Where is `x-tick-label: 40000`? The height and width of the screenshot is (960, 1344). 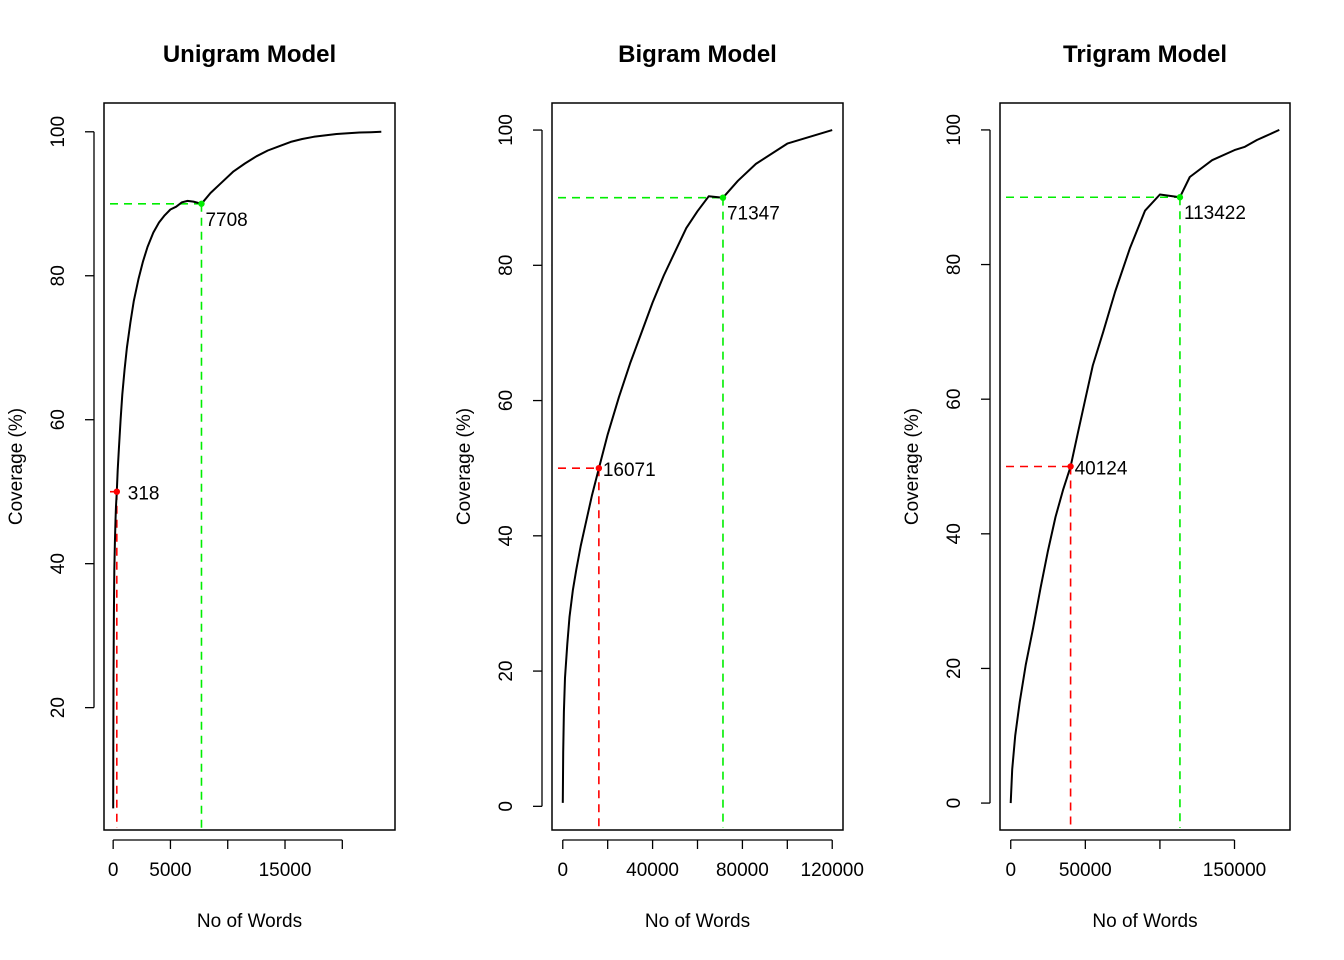 x-tick-label: 40000 is located at coordinates (652, 870).